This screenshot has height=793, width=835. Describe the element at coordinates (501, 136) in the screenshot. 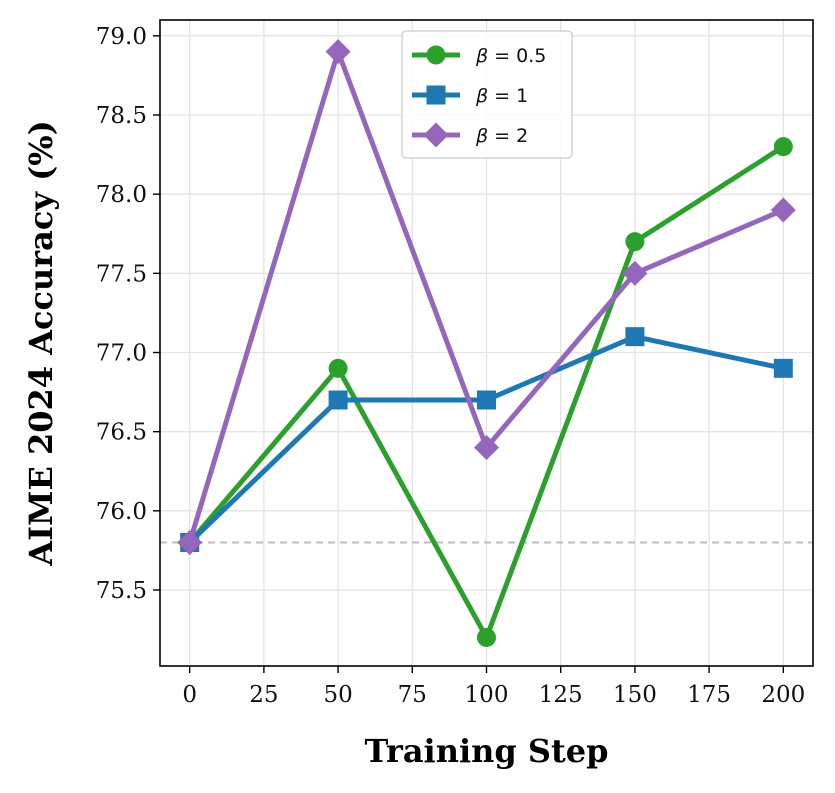

I see `legend-label: β = 2` at that location.